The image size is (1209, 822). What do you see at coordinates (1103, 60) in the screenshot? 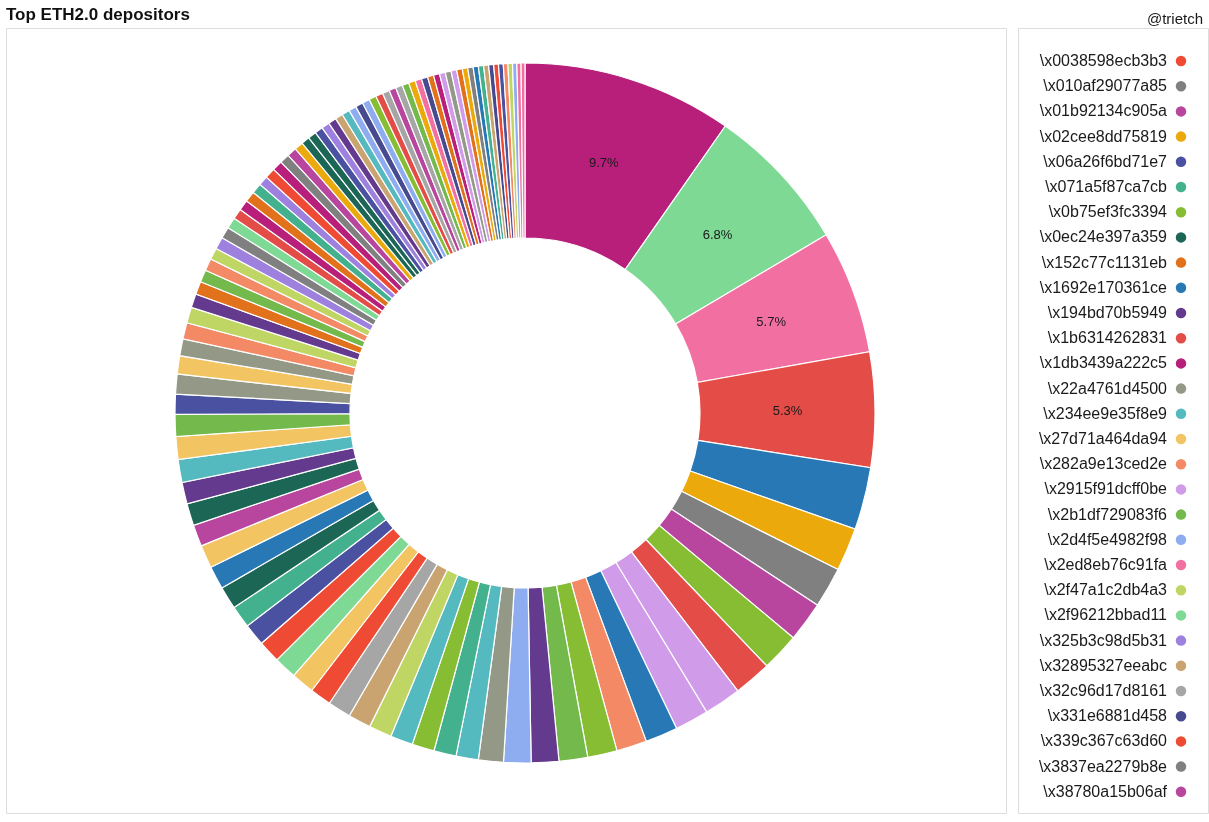
I see `category-label: \x0038598ecb3b3` at bounding box center [1103, 60].